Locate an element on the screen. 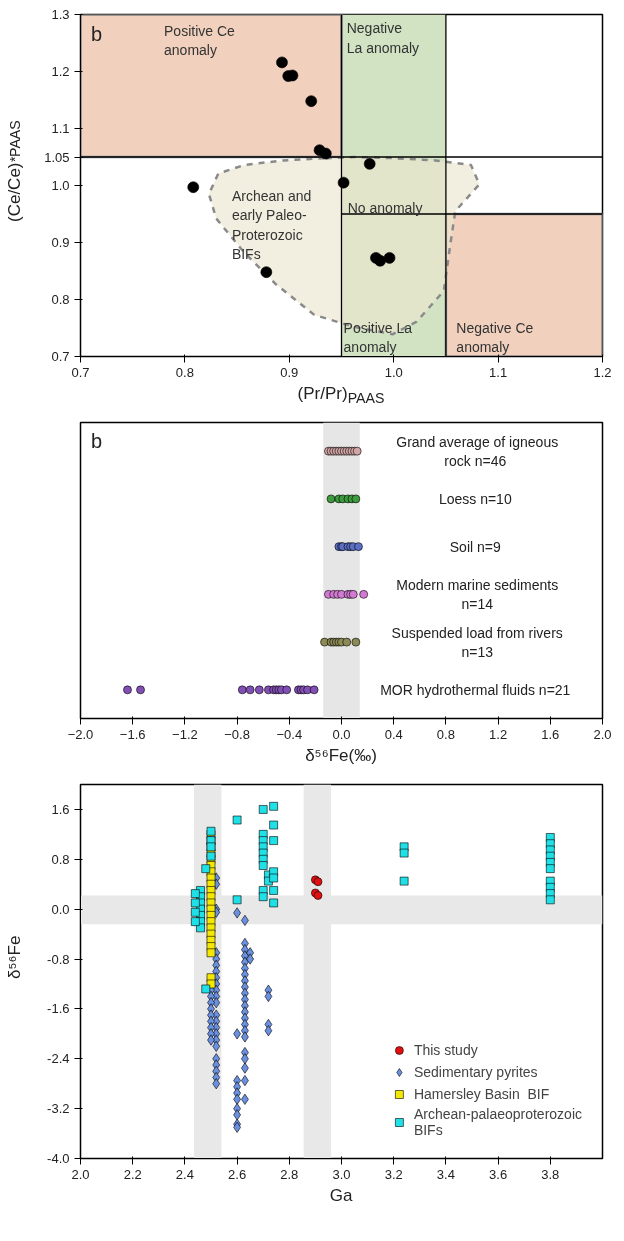 This screenshot has width=624, height=1241. x-tick-label: 2.4 is located at coordinates (184, 1174).